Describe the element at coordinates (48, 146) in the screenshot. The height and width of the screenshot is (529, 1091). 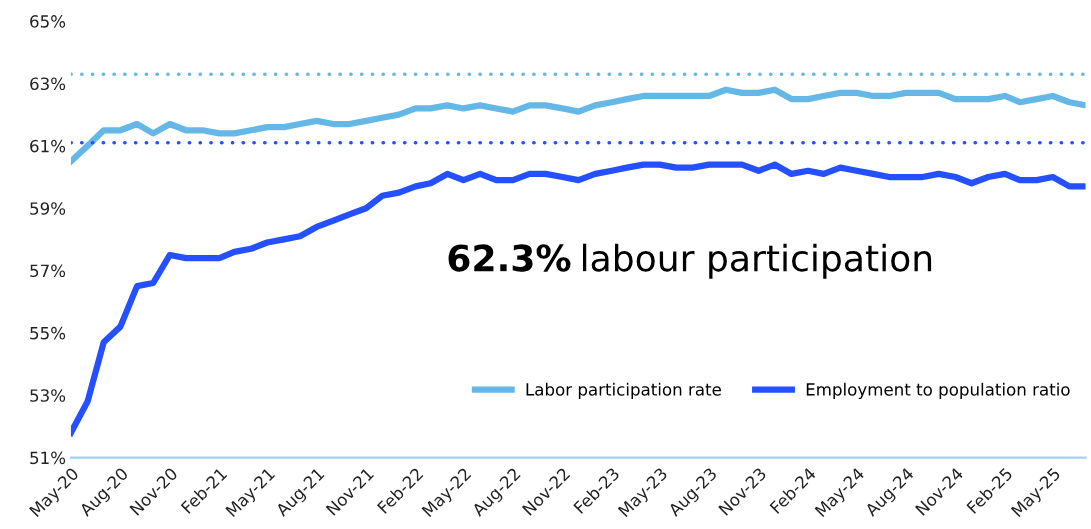
I see `y-tick-label: 61%` at that location.